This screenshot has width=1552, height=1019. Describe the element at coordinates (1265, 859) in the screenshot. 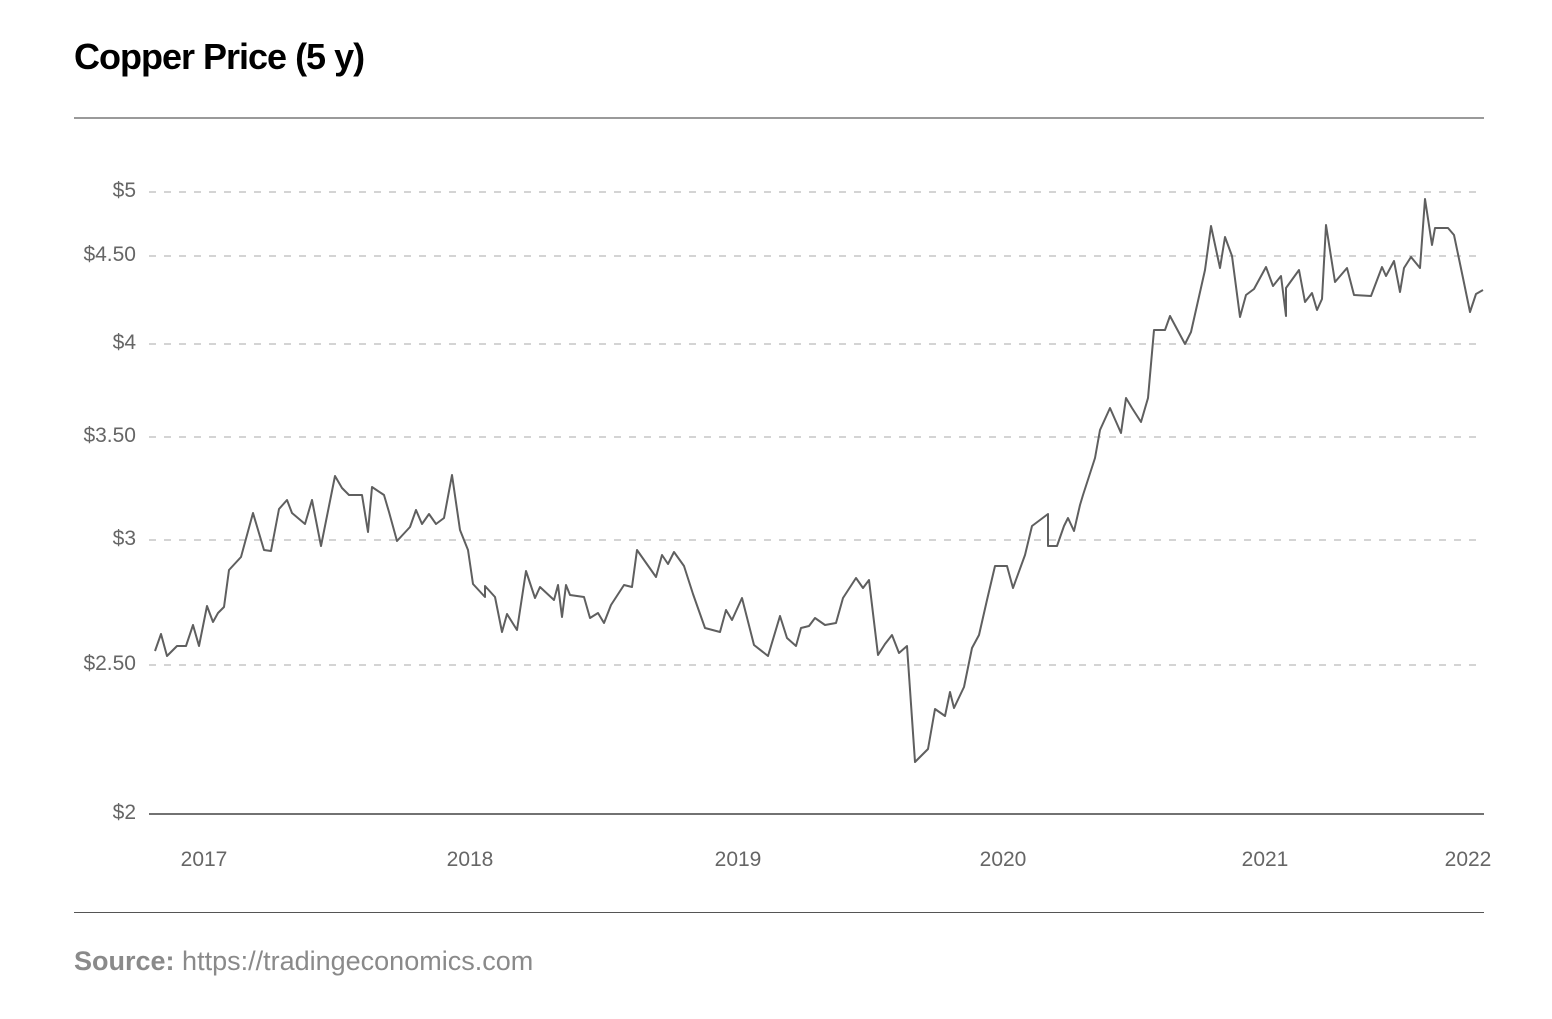

I see `x-tick-label: 2021` at that location.